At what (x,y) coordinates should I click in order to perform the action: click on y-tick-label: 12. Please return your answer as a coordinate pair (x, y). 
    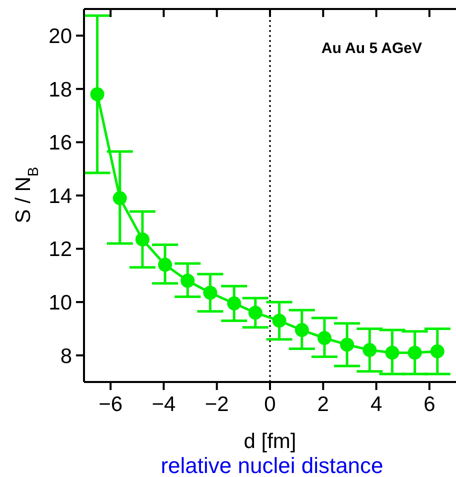
    Looking at the image, I should click on (60, 250).